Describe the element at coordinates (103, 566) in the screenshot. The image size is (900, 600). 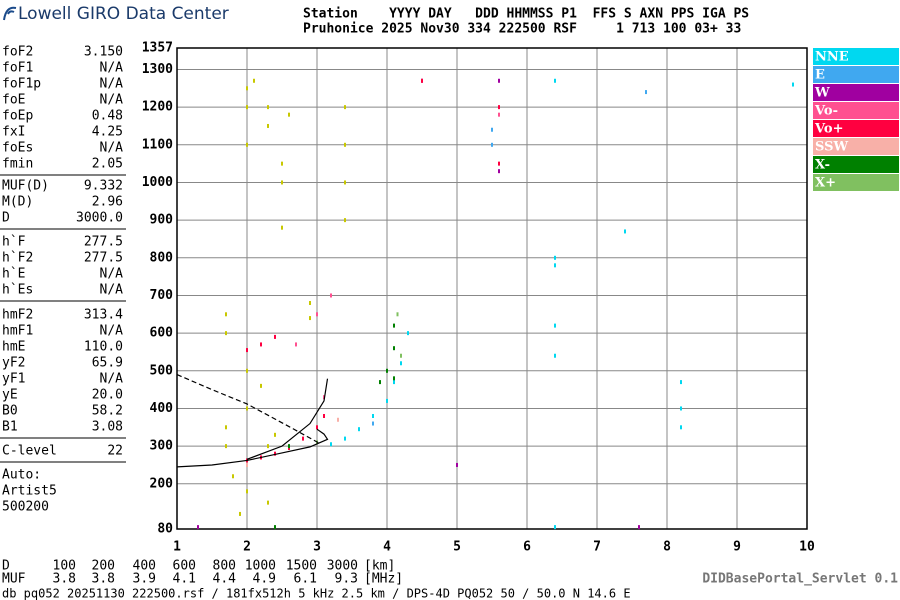
I see `distance: 200` at that location.